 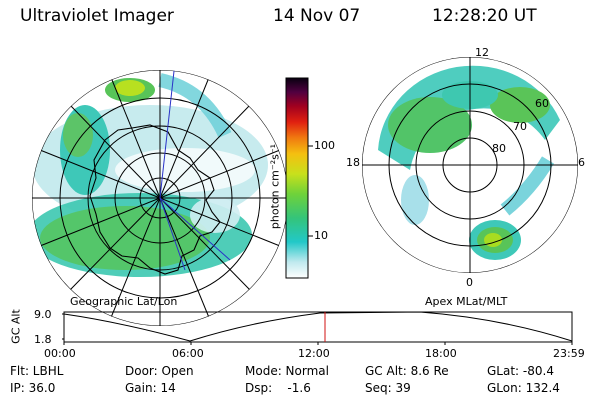 I want to click on altitude-x-tick-1: 06:00, so click(x=188, y=353).